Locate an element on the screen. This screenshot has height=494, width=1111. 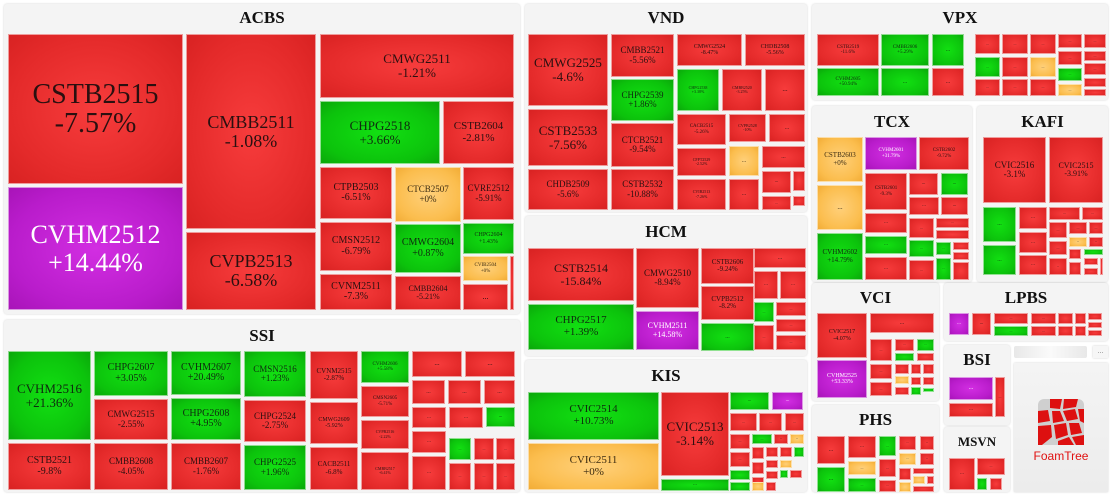
tile-warrant: CVHM2516 +21.36% is located at coordinates (49, 395).